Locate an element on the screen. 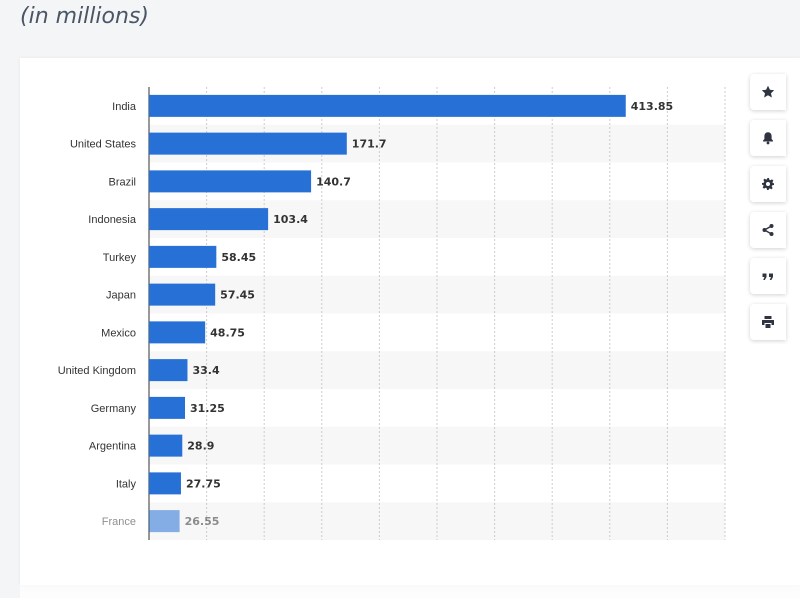 The height and width of the screenshot is (598, 800). category-label: Brazil is located at coordinates (122, 182).